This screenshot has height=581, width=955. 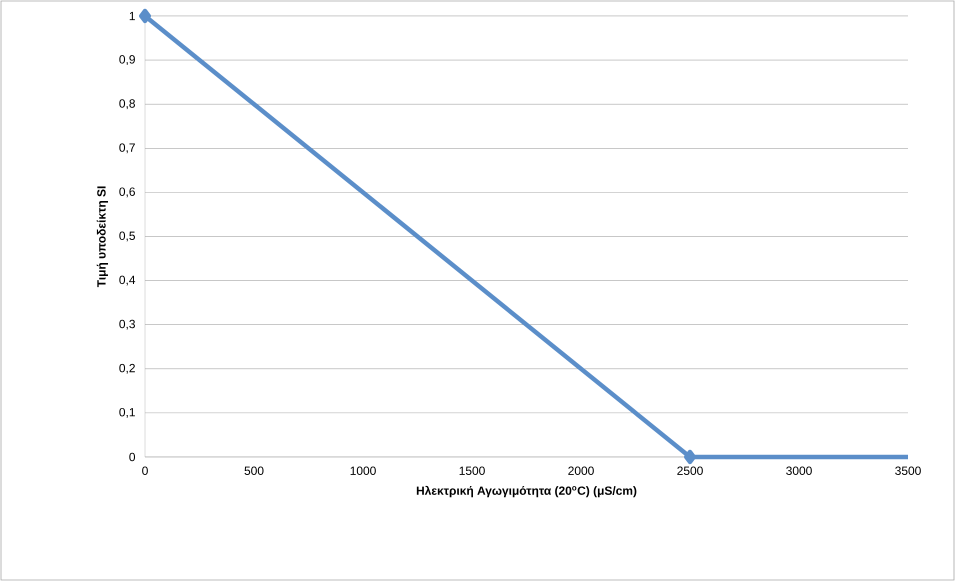 What do you see at coordinates (127, 60) in the screenshot?
I see `y-tick-label: 0,9` at bounding box center [127, 60].